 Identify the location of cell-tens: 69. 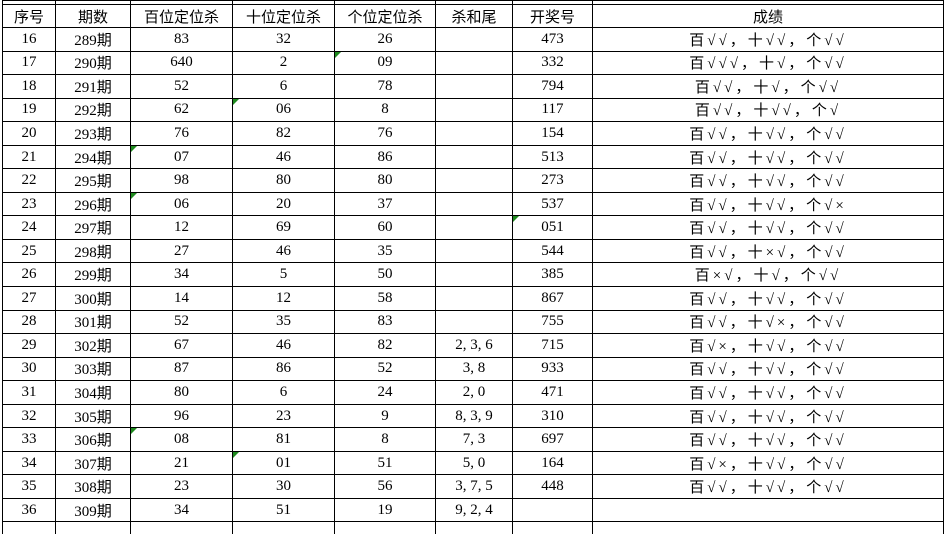
(283, 227).